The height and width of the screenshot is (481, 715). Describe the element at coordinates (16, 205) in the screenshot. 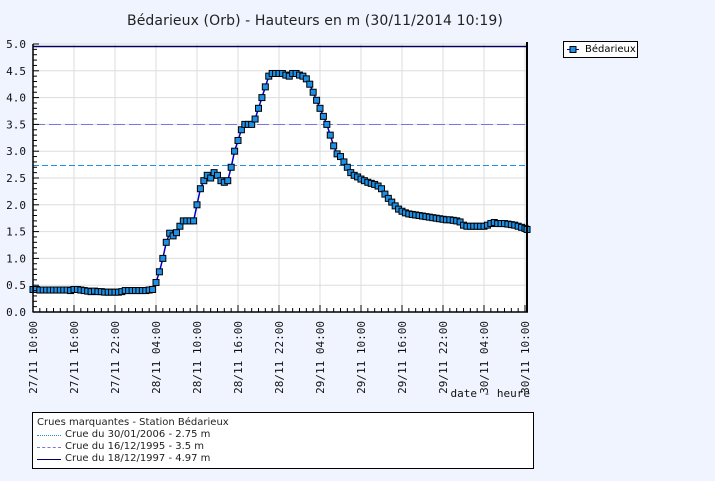

I see `y-tick-label: 2.0` at that location.